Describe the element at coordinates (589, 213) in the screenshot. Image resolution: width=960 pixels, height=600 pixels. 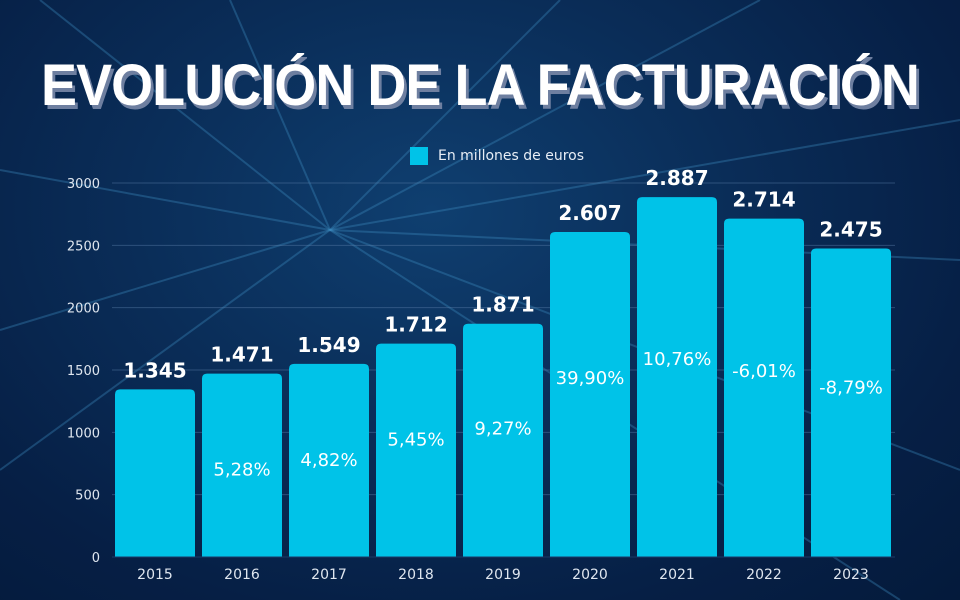
I see `value-label: 2.607` at that location.